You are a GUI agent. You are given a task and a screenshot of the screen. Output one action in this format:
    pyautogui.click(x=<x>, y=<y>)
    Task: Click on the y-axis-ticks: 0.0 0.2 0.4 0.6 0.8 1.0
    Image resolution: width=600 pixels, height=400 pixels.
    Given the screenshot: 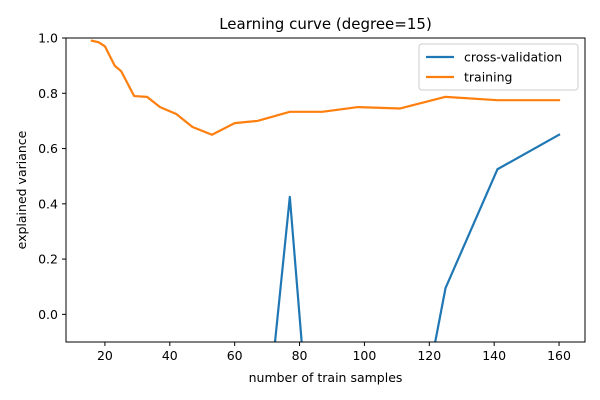 What is the action you would take?
    pyautogui.click(x=52, y=176)
    